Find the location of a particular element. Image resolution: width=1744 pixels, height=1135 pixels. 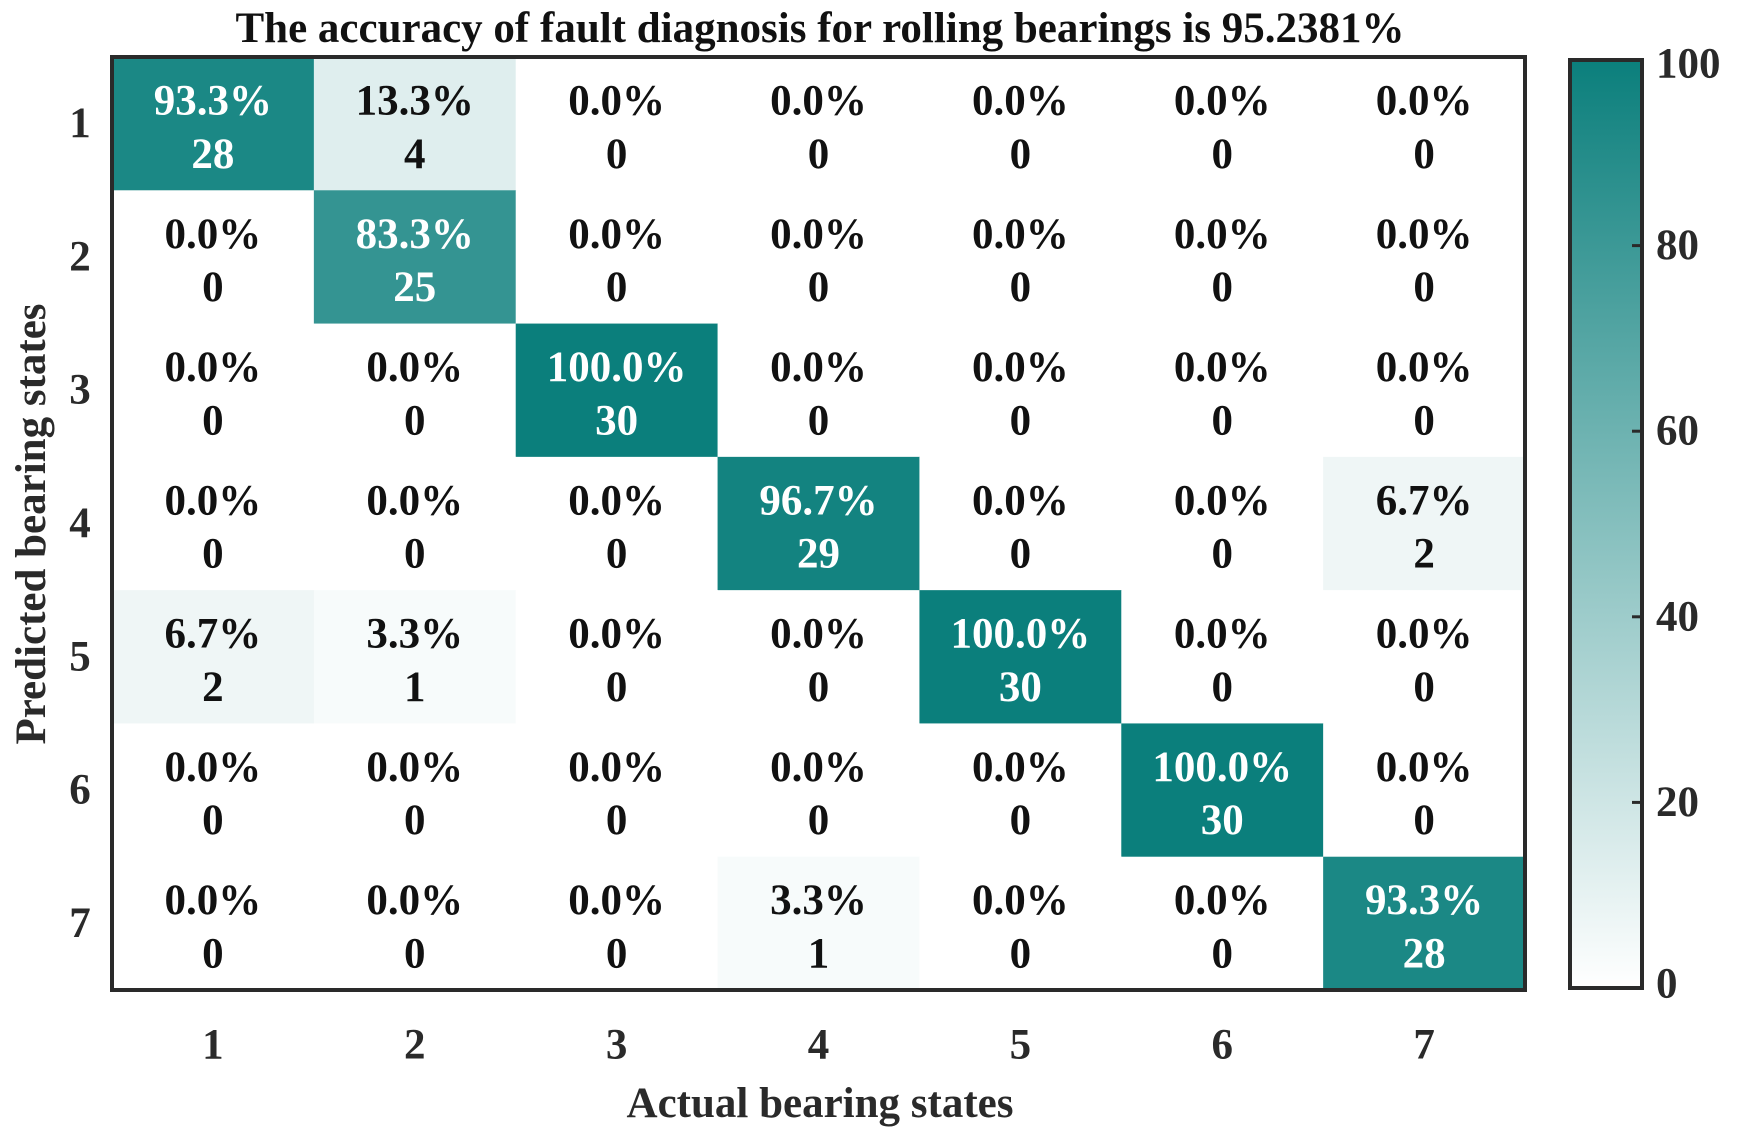

cell-percent-label: 93.3% is located at coordinates (213, 100).